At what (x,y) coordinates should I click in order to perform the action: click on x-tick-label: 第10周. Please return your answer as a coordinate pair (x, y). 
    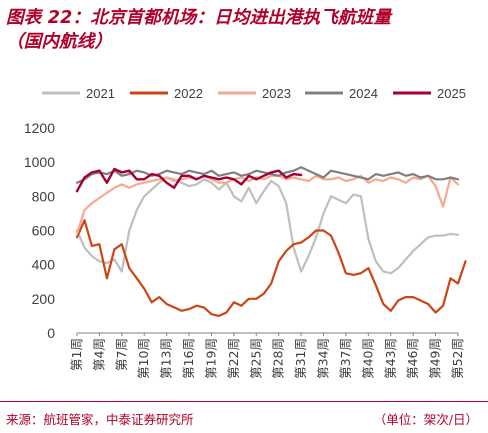
    Looking at the image, I should click on (143, 358).